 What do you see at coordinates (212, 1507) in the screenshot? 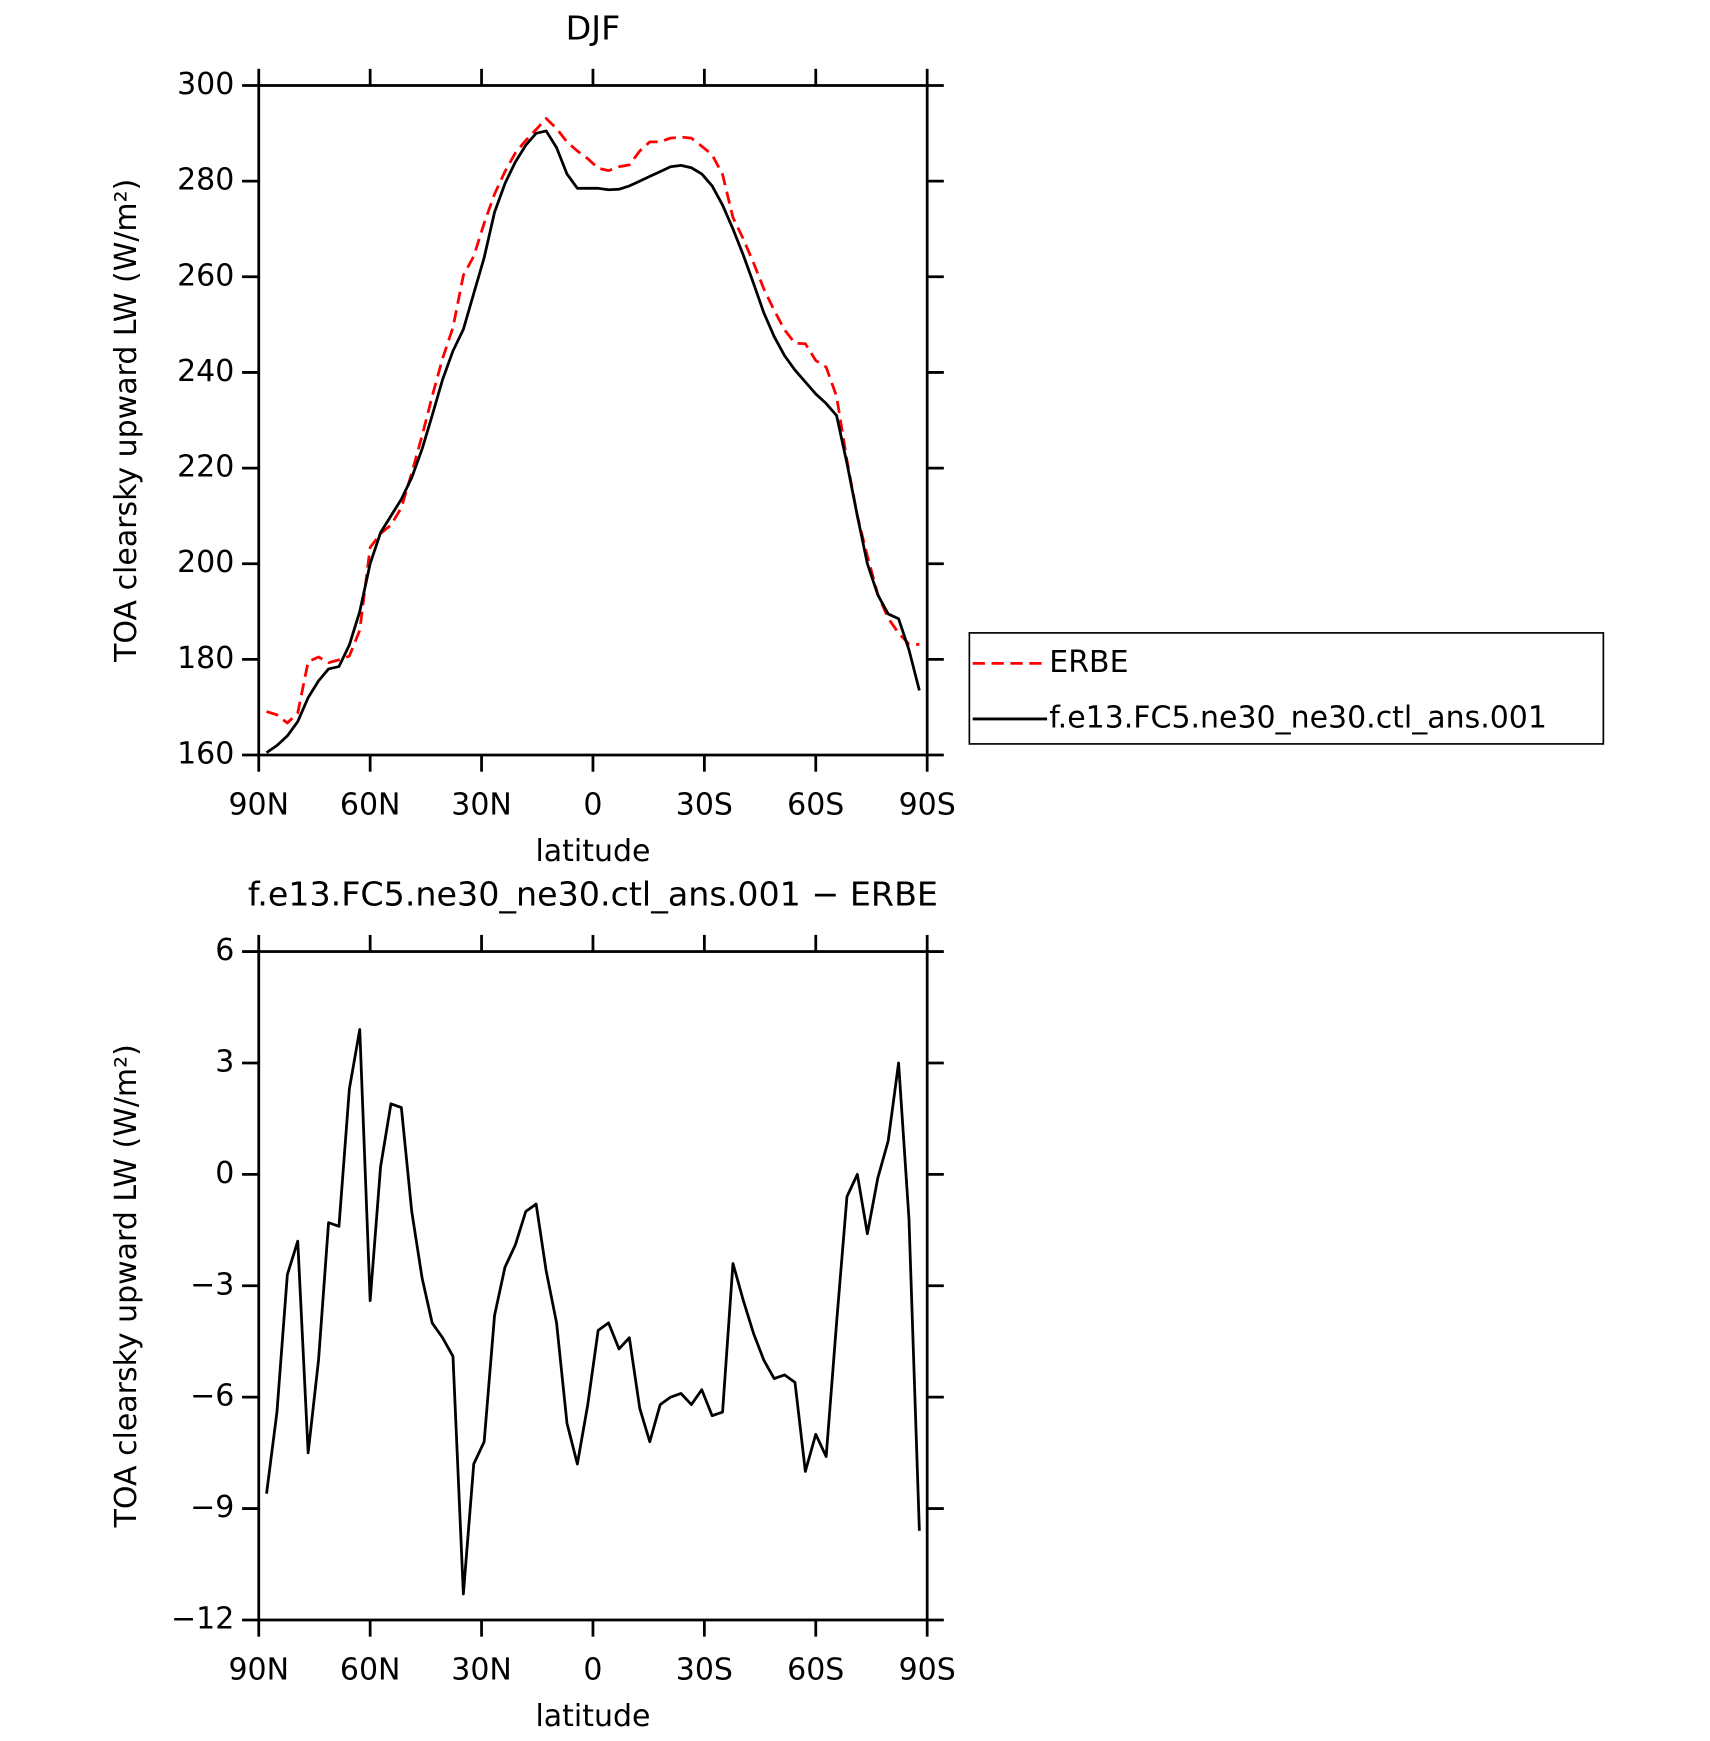
I see `y-tick-label: −9` at bounding box center [212, 1507].